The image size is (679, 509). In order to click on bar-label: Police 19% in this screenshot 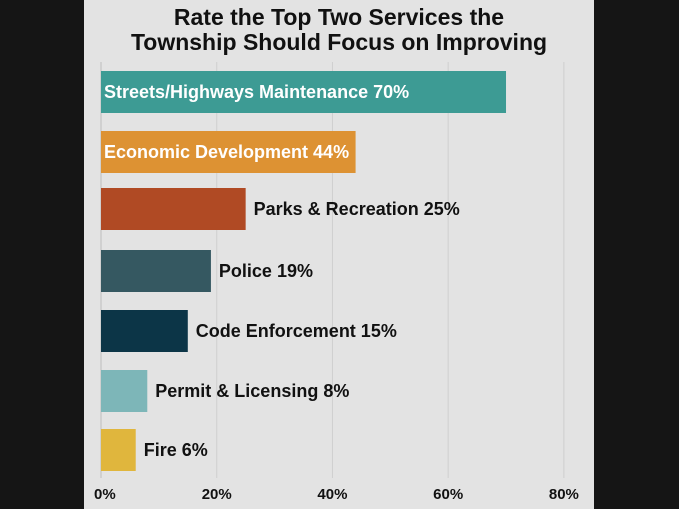, I will do `click(266, 271)`.